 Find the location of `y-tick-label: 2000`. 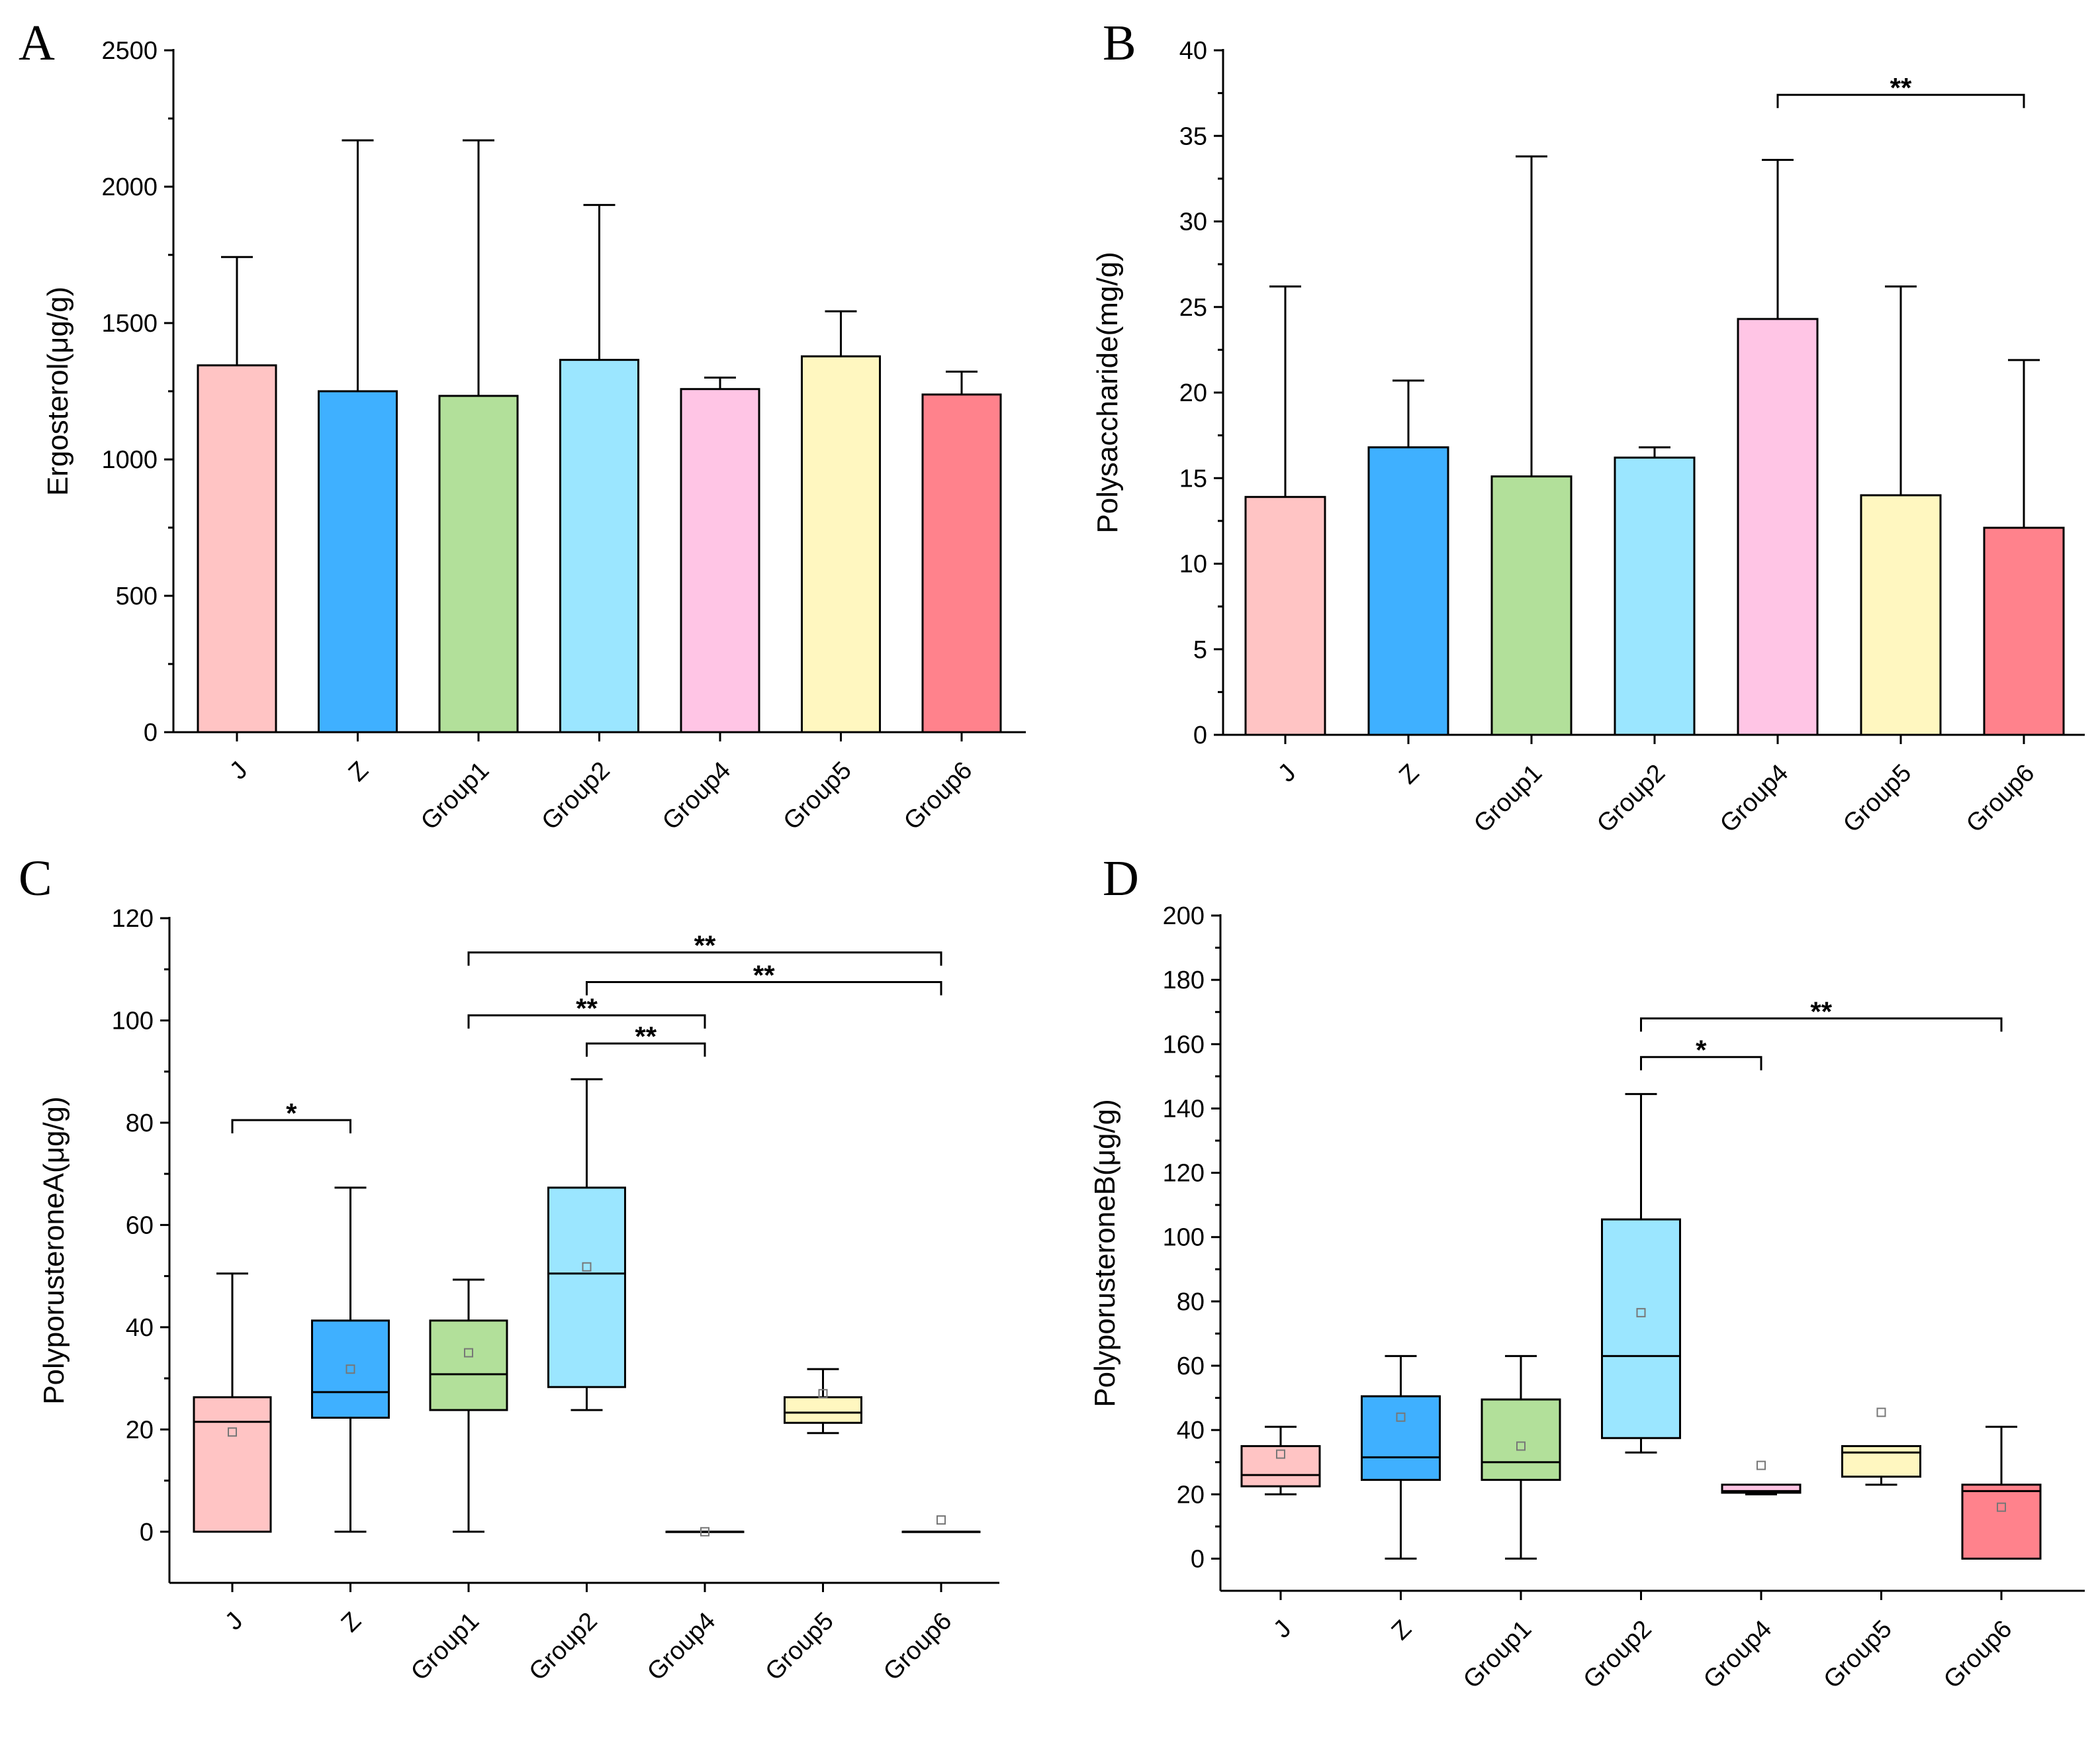

y-tick-label: 2000 is located at coordinates (130, 187).